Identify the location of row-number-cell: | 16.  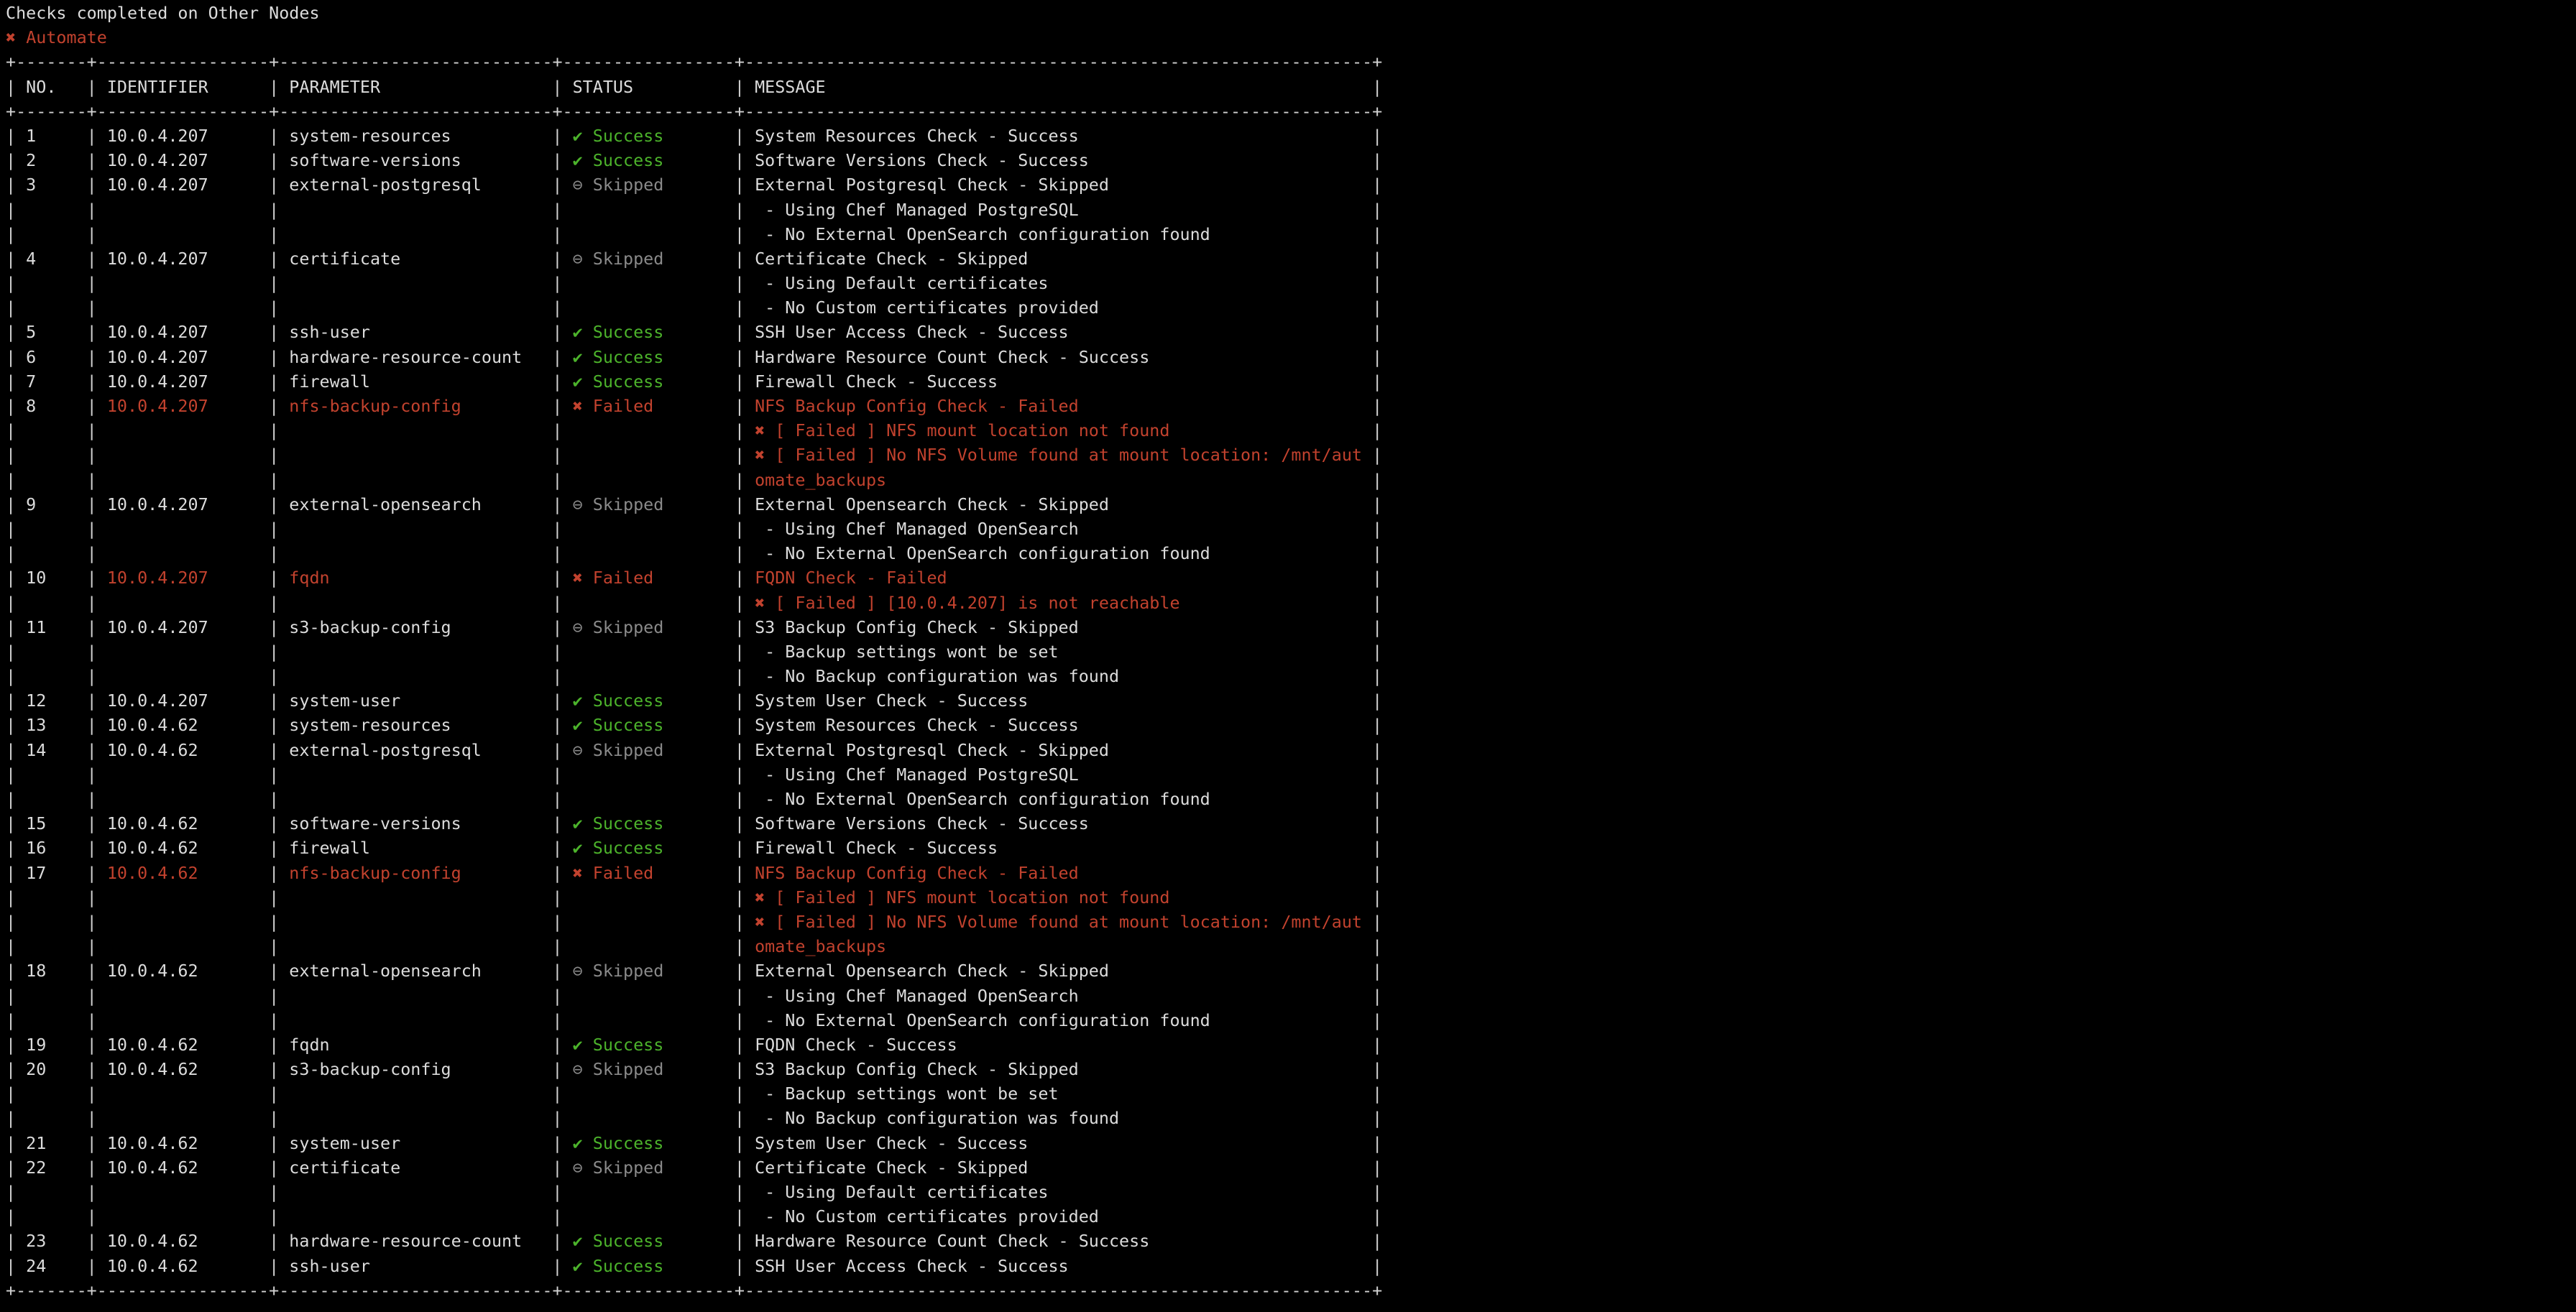
(46, 848).